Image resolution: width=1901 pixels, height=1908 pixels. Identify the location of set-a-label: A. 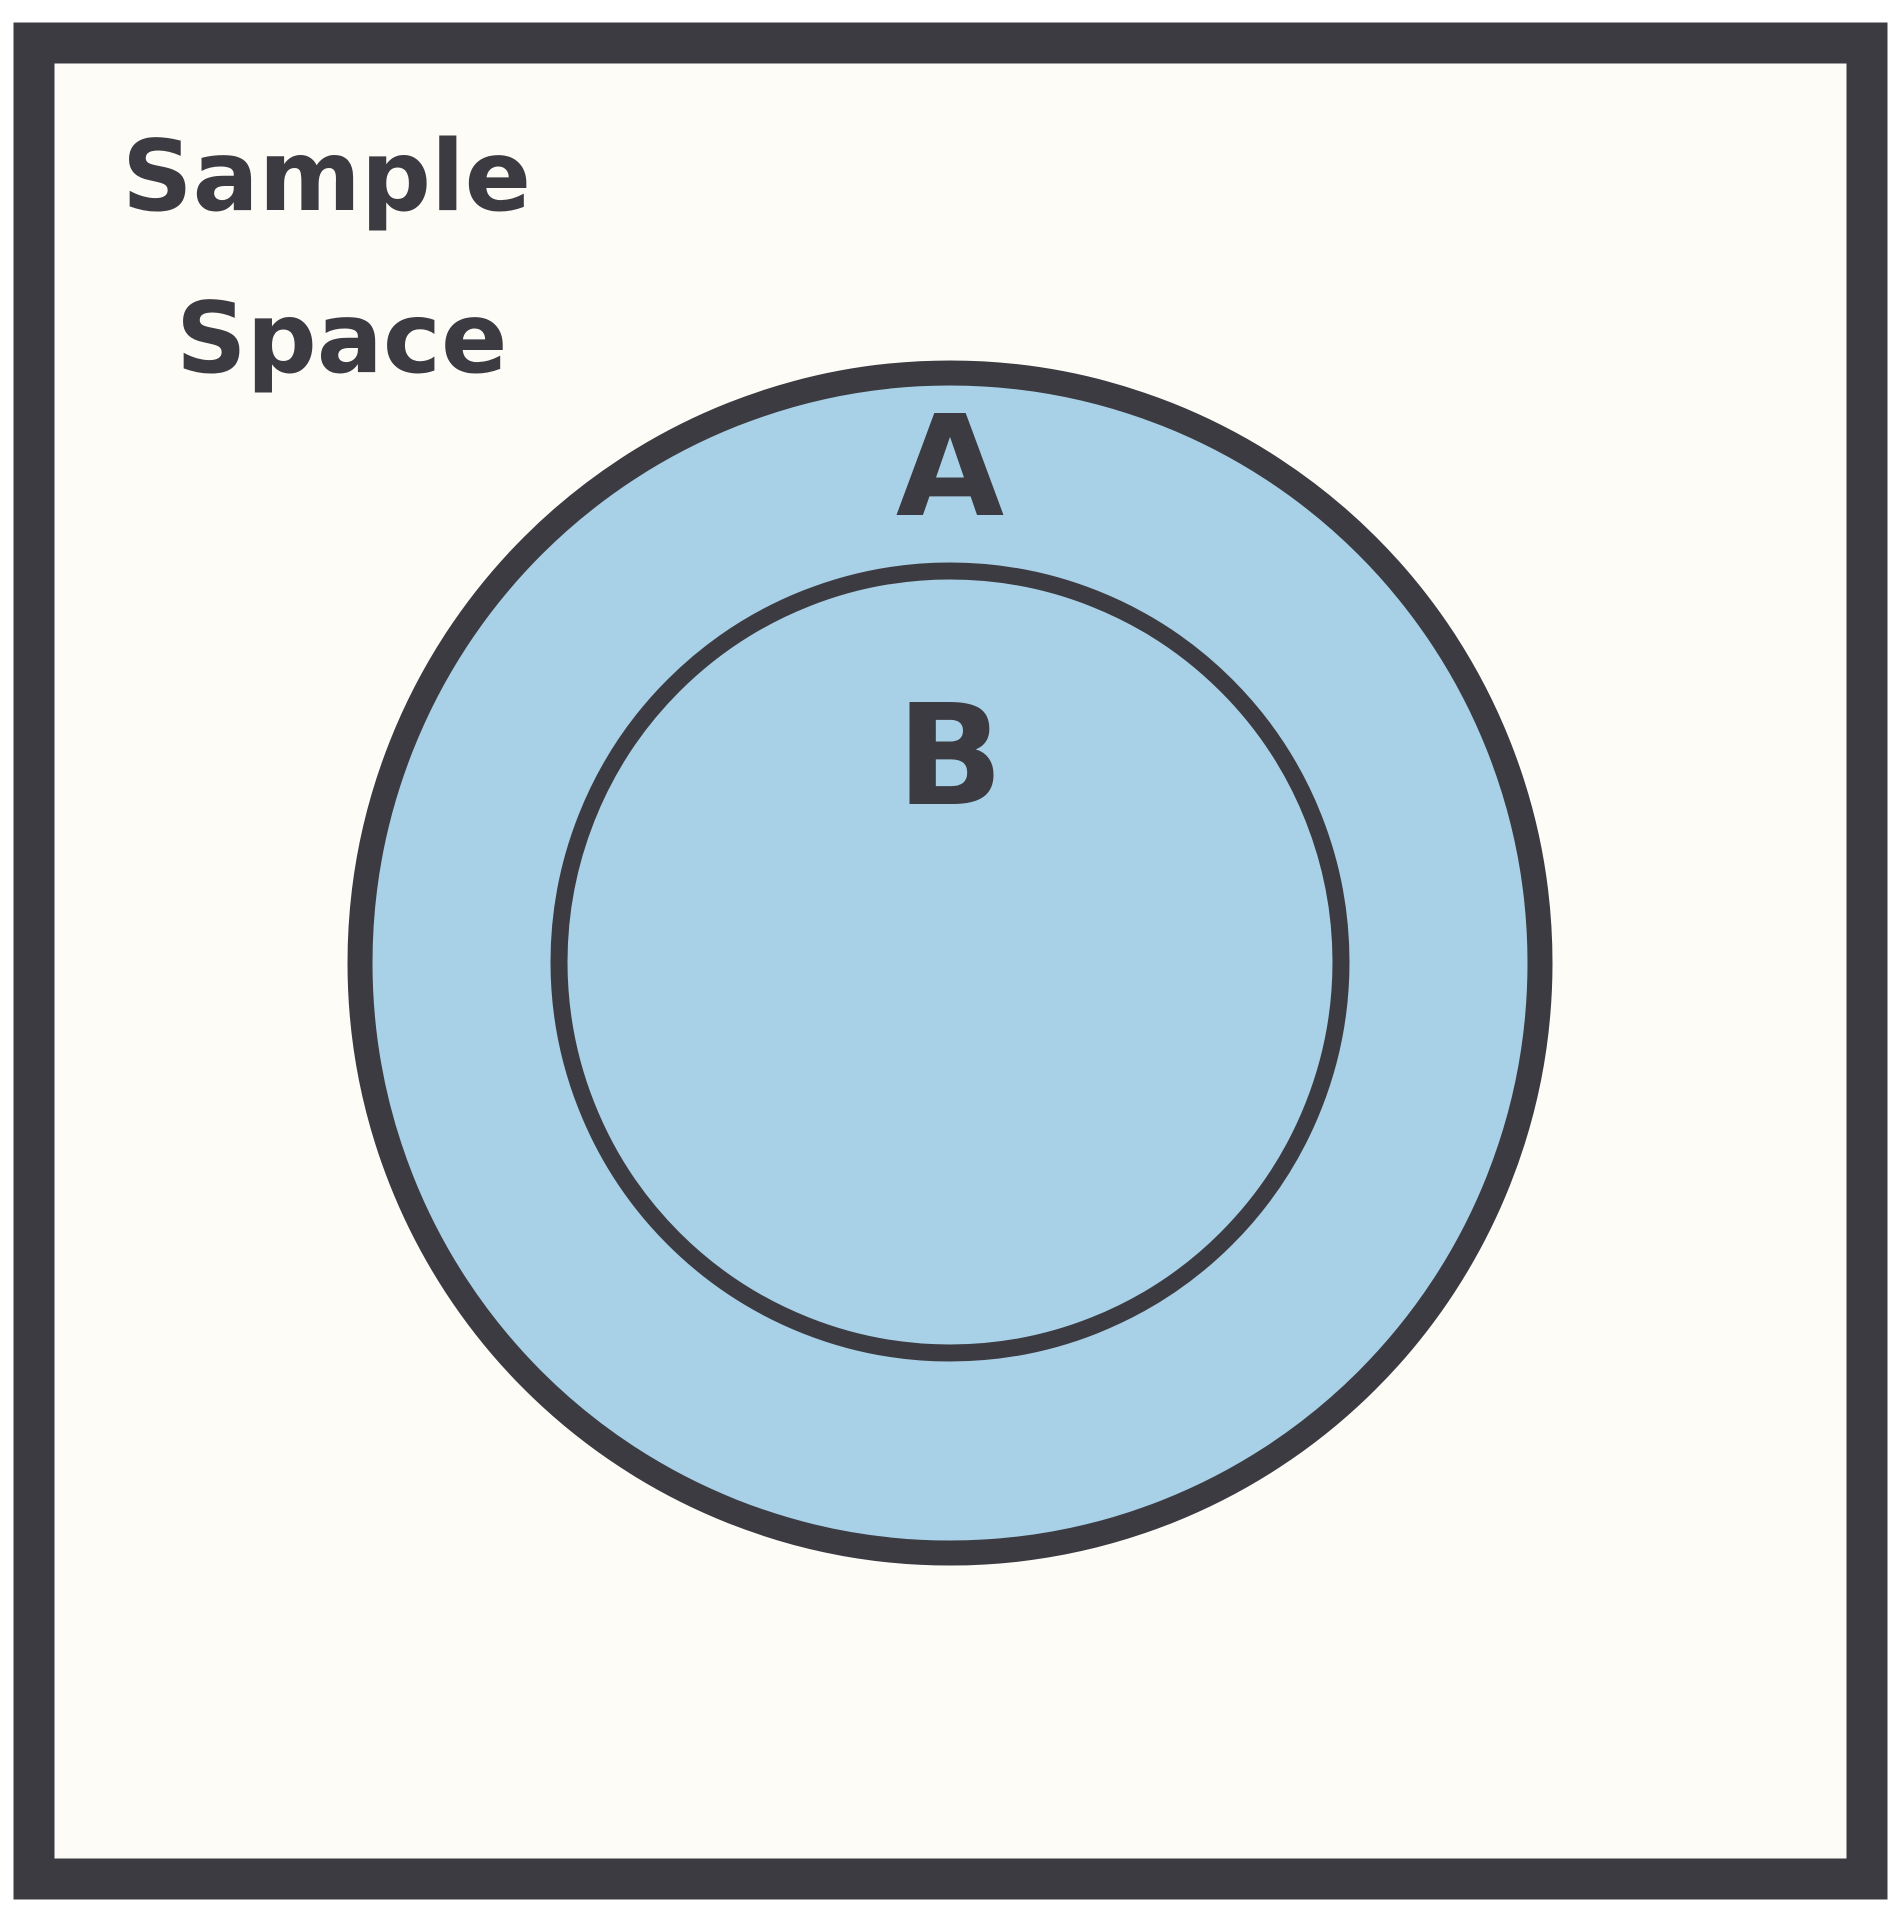
(950, 467).